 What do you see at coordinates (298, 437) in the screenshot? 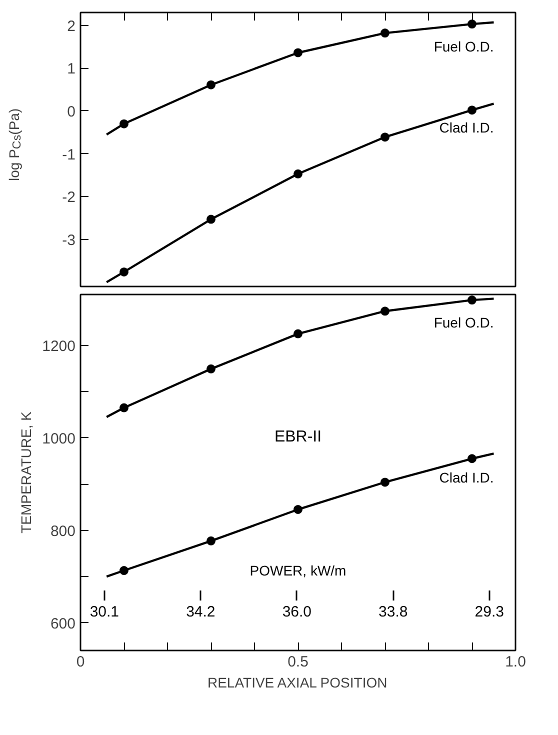
I see `annotation: EBR-II` at bounding box center [298, 437].